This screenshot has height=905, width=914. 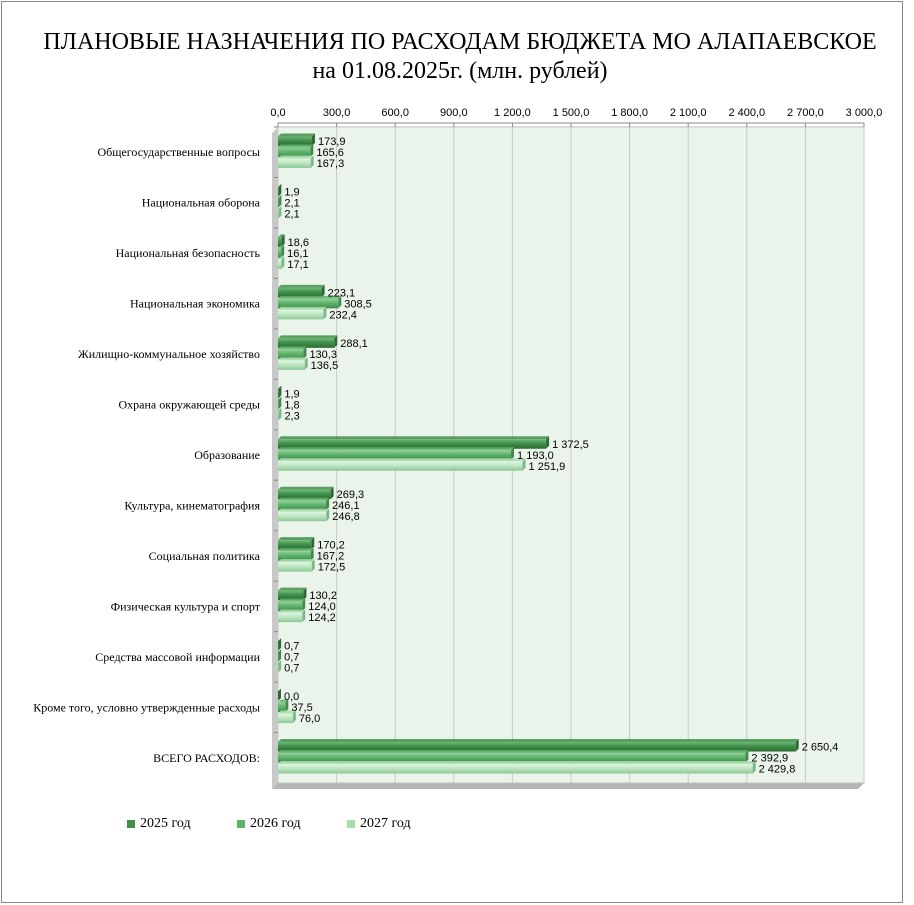 What do you see at coordinates (805, 113) in the screenshot?
I see `x-tick-label: 2 700,0` at bounding box center [805, 113].